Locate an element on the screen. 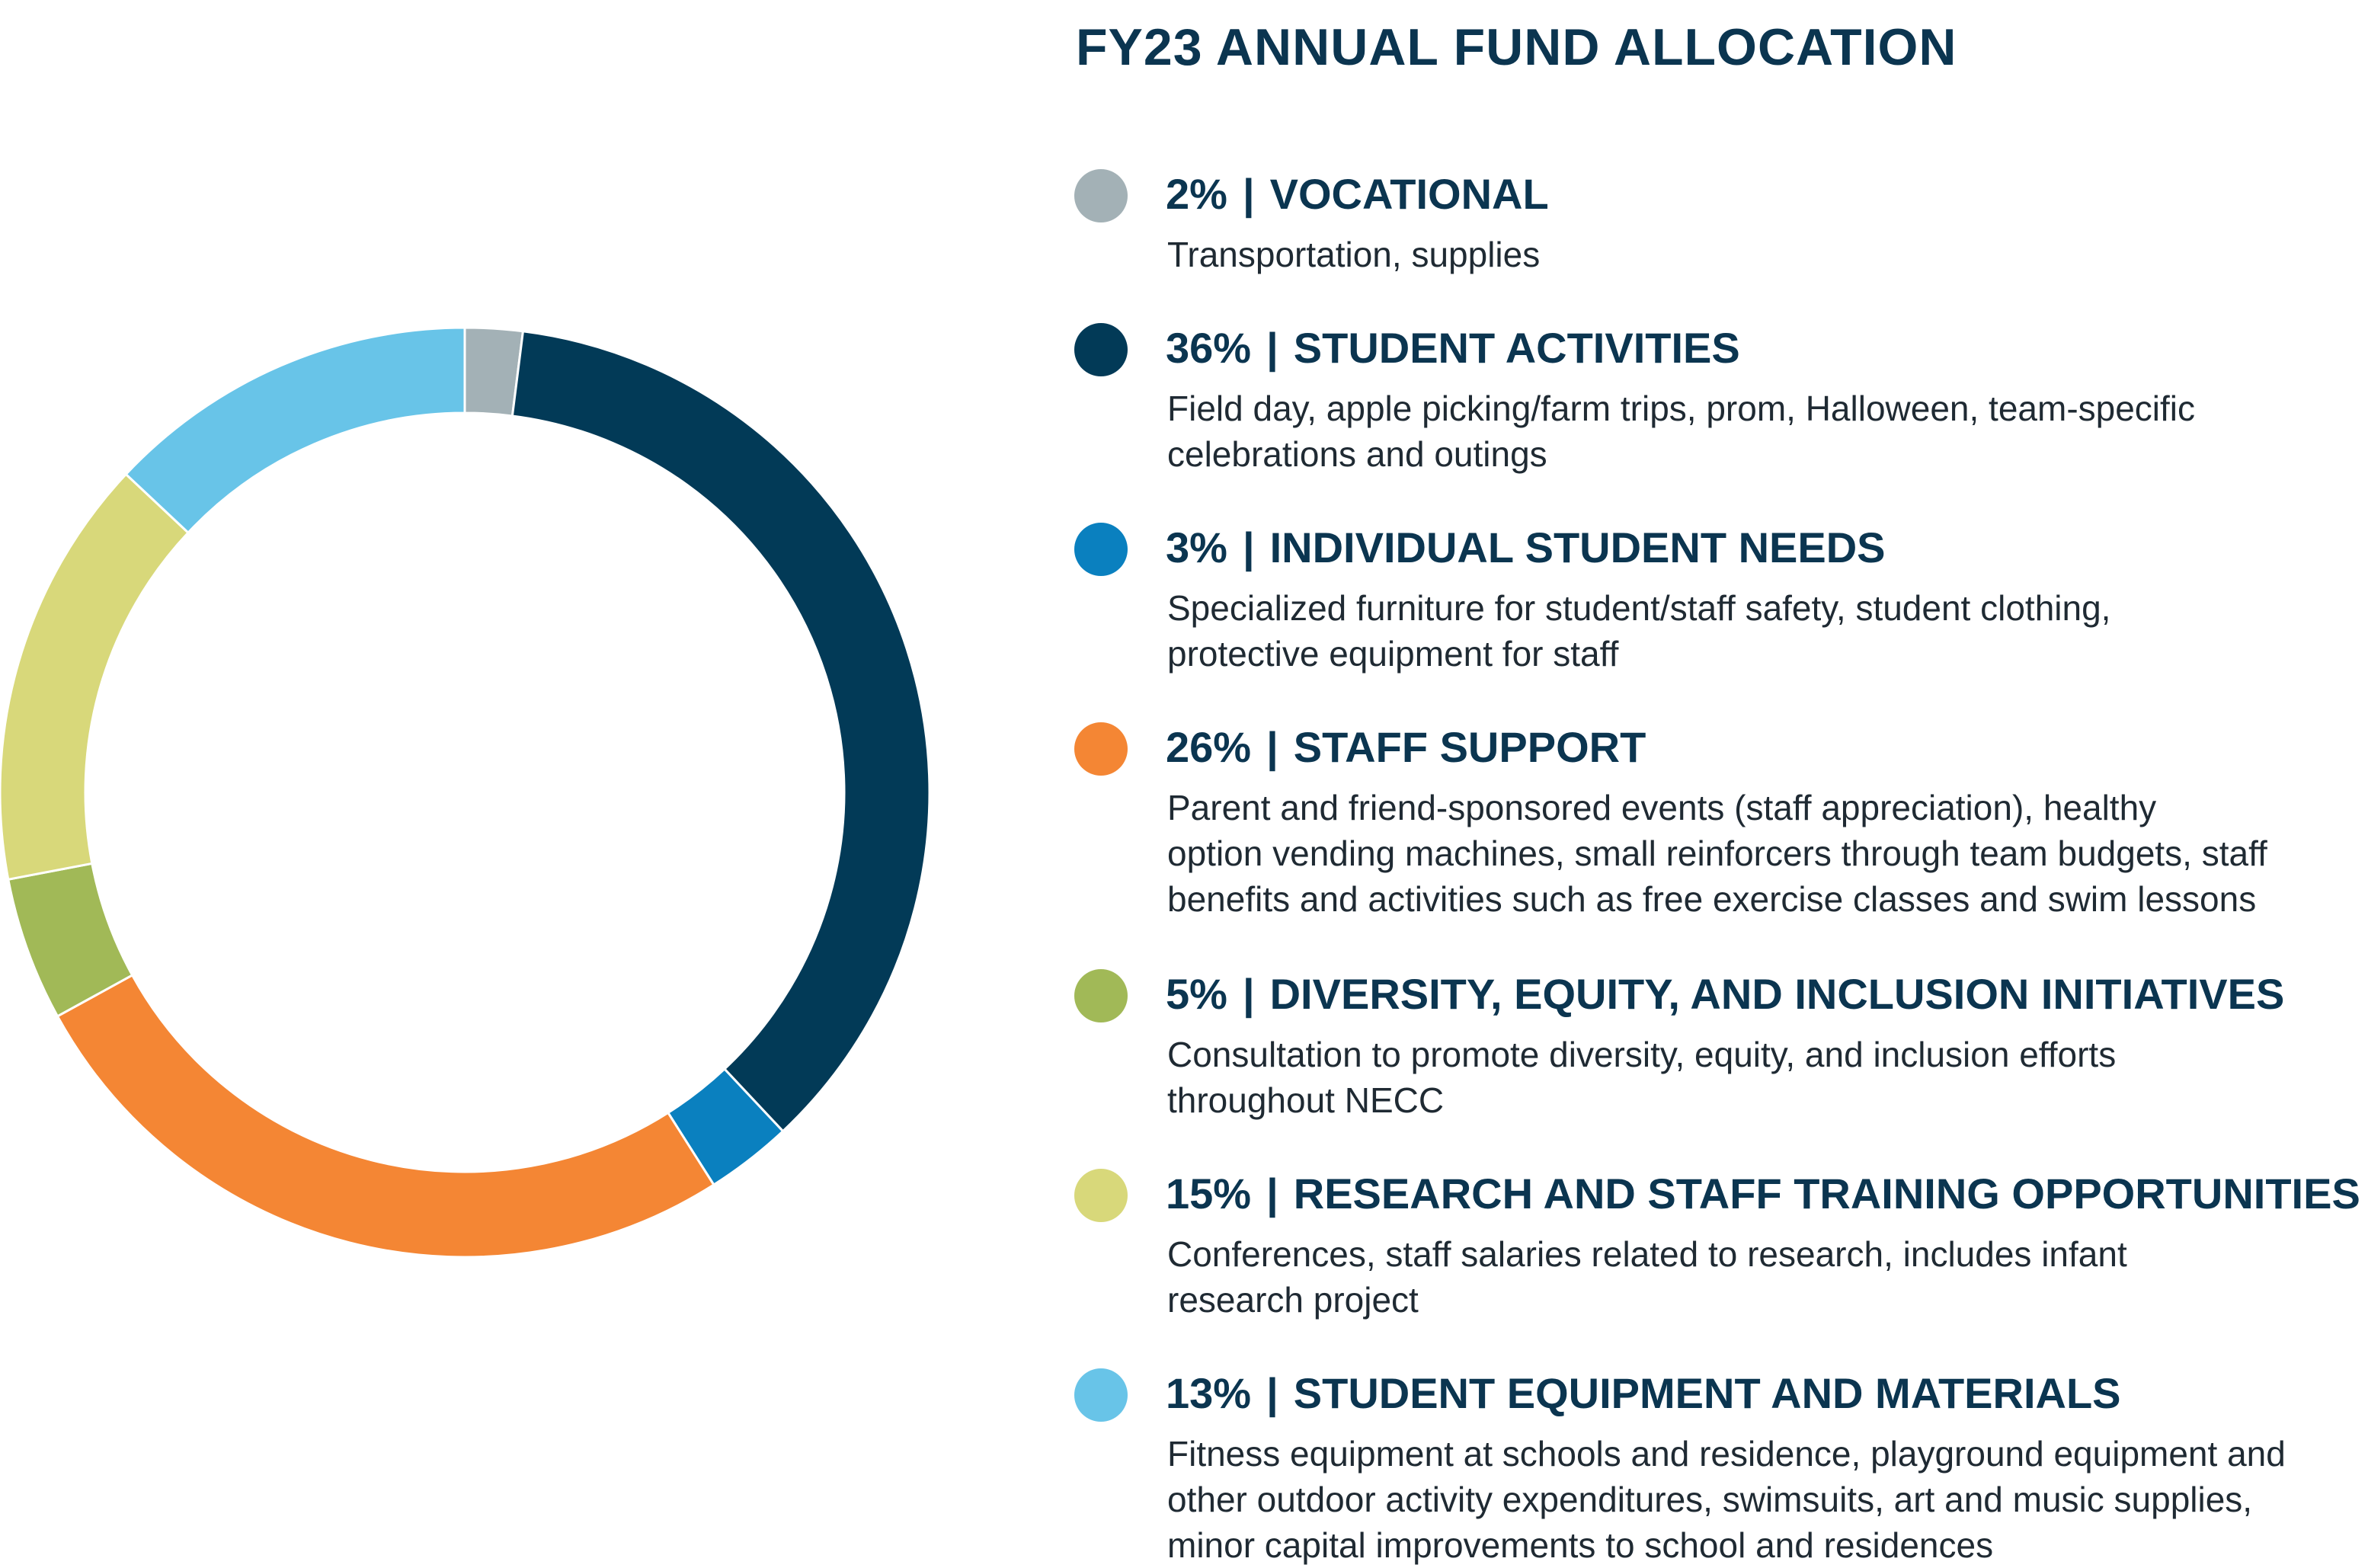  legend-description: Transportation, supplies is located at coordinates (1354, 254).